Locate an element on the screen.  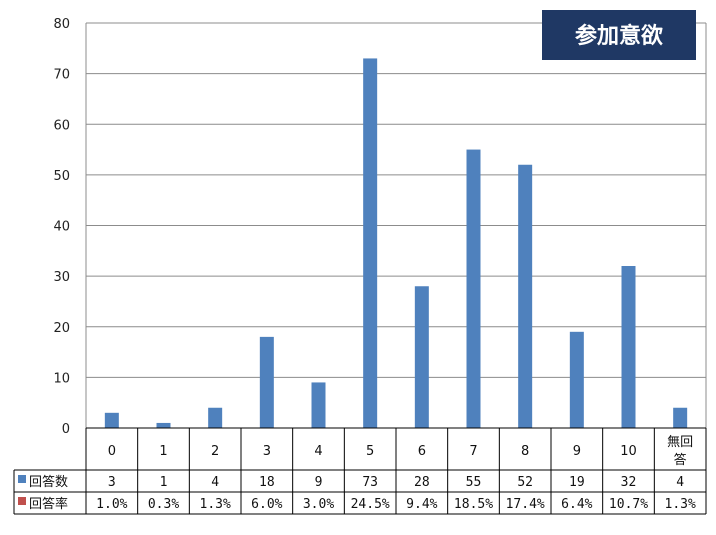
y-tick-label: 80 is located at coordinates (61, 24).